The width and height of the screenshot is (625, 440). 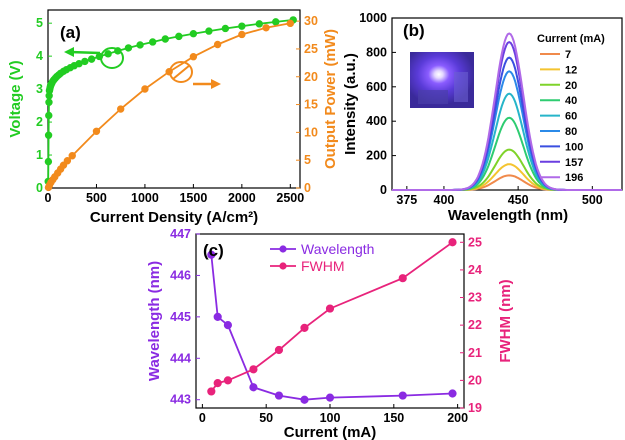 What do you see at coordinates (154, 321) in the screenshot?
I see `panel-c-ylabel-left: Wavelength (nm)` at bounding box center [154, 321].